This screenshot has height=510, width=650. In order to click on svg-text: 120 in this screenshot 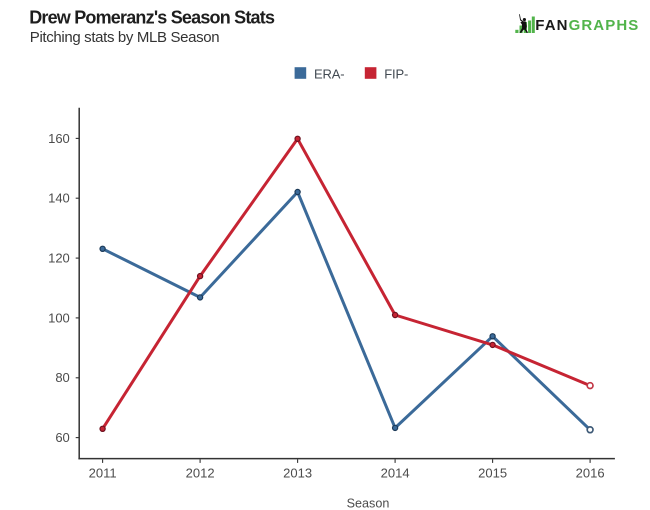, I will do `click(59, 258)`.